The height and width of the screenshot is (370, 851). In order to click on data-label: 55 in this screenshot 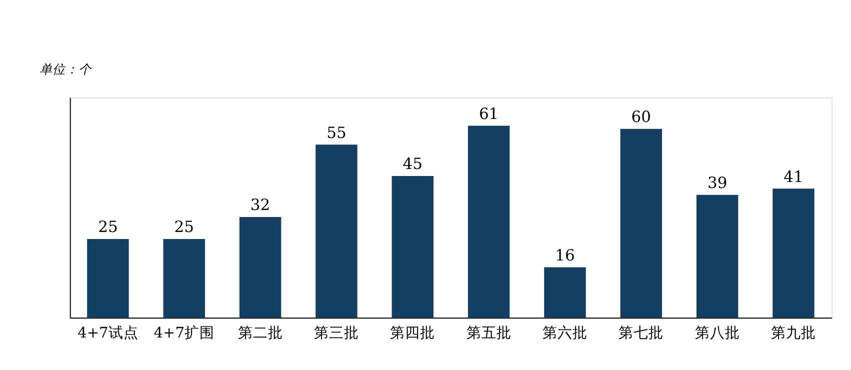, I will do `click(336, 133)`.